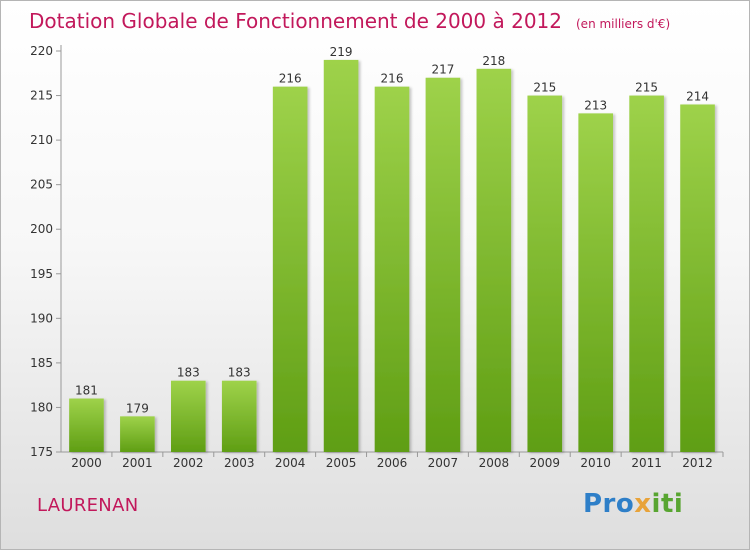  I want to click on y-tick-label: 220, so click(41, 51).